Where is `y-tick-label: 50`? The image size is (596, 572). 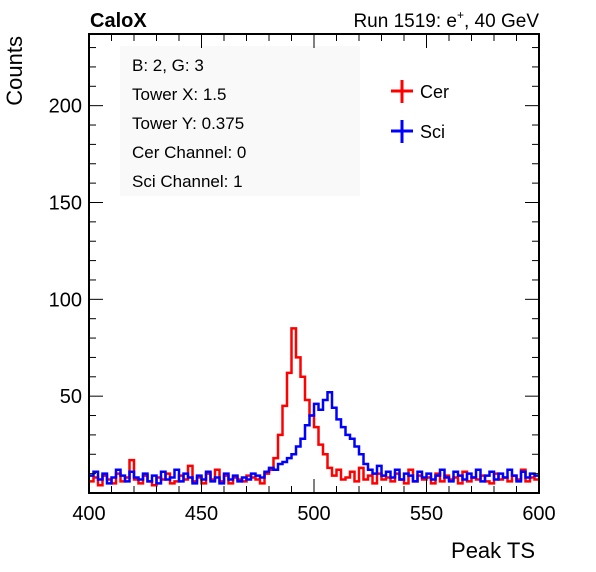
y-tick-label: 50 is located at coordinates (71, 397).